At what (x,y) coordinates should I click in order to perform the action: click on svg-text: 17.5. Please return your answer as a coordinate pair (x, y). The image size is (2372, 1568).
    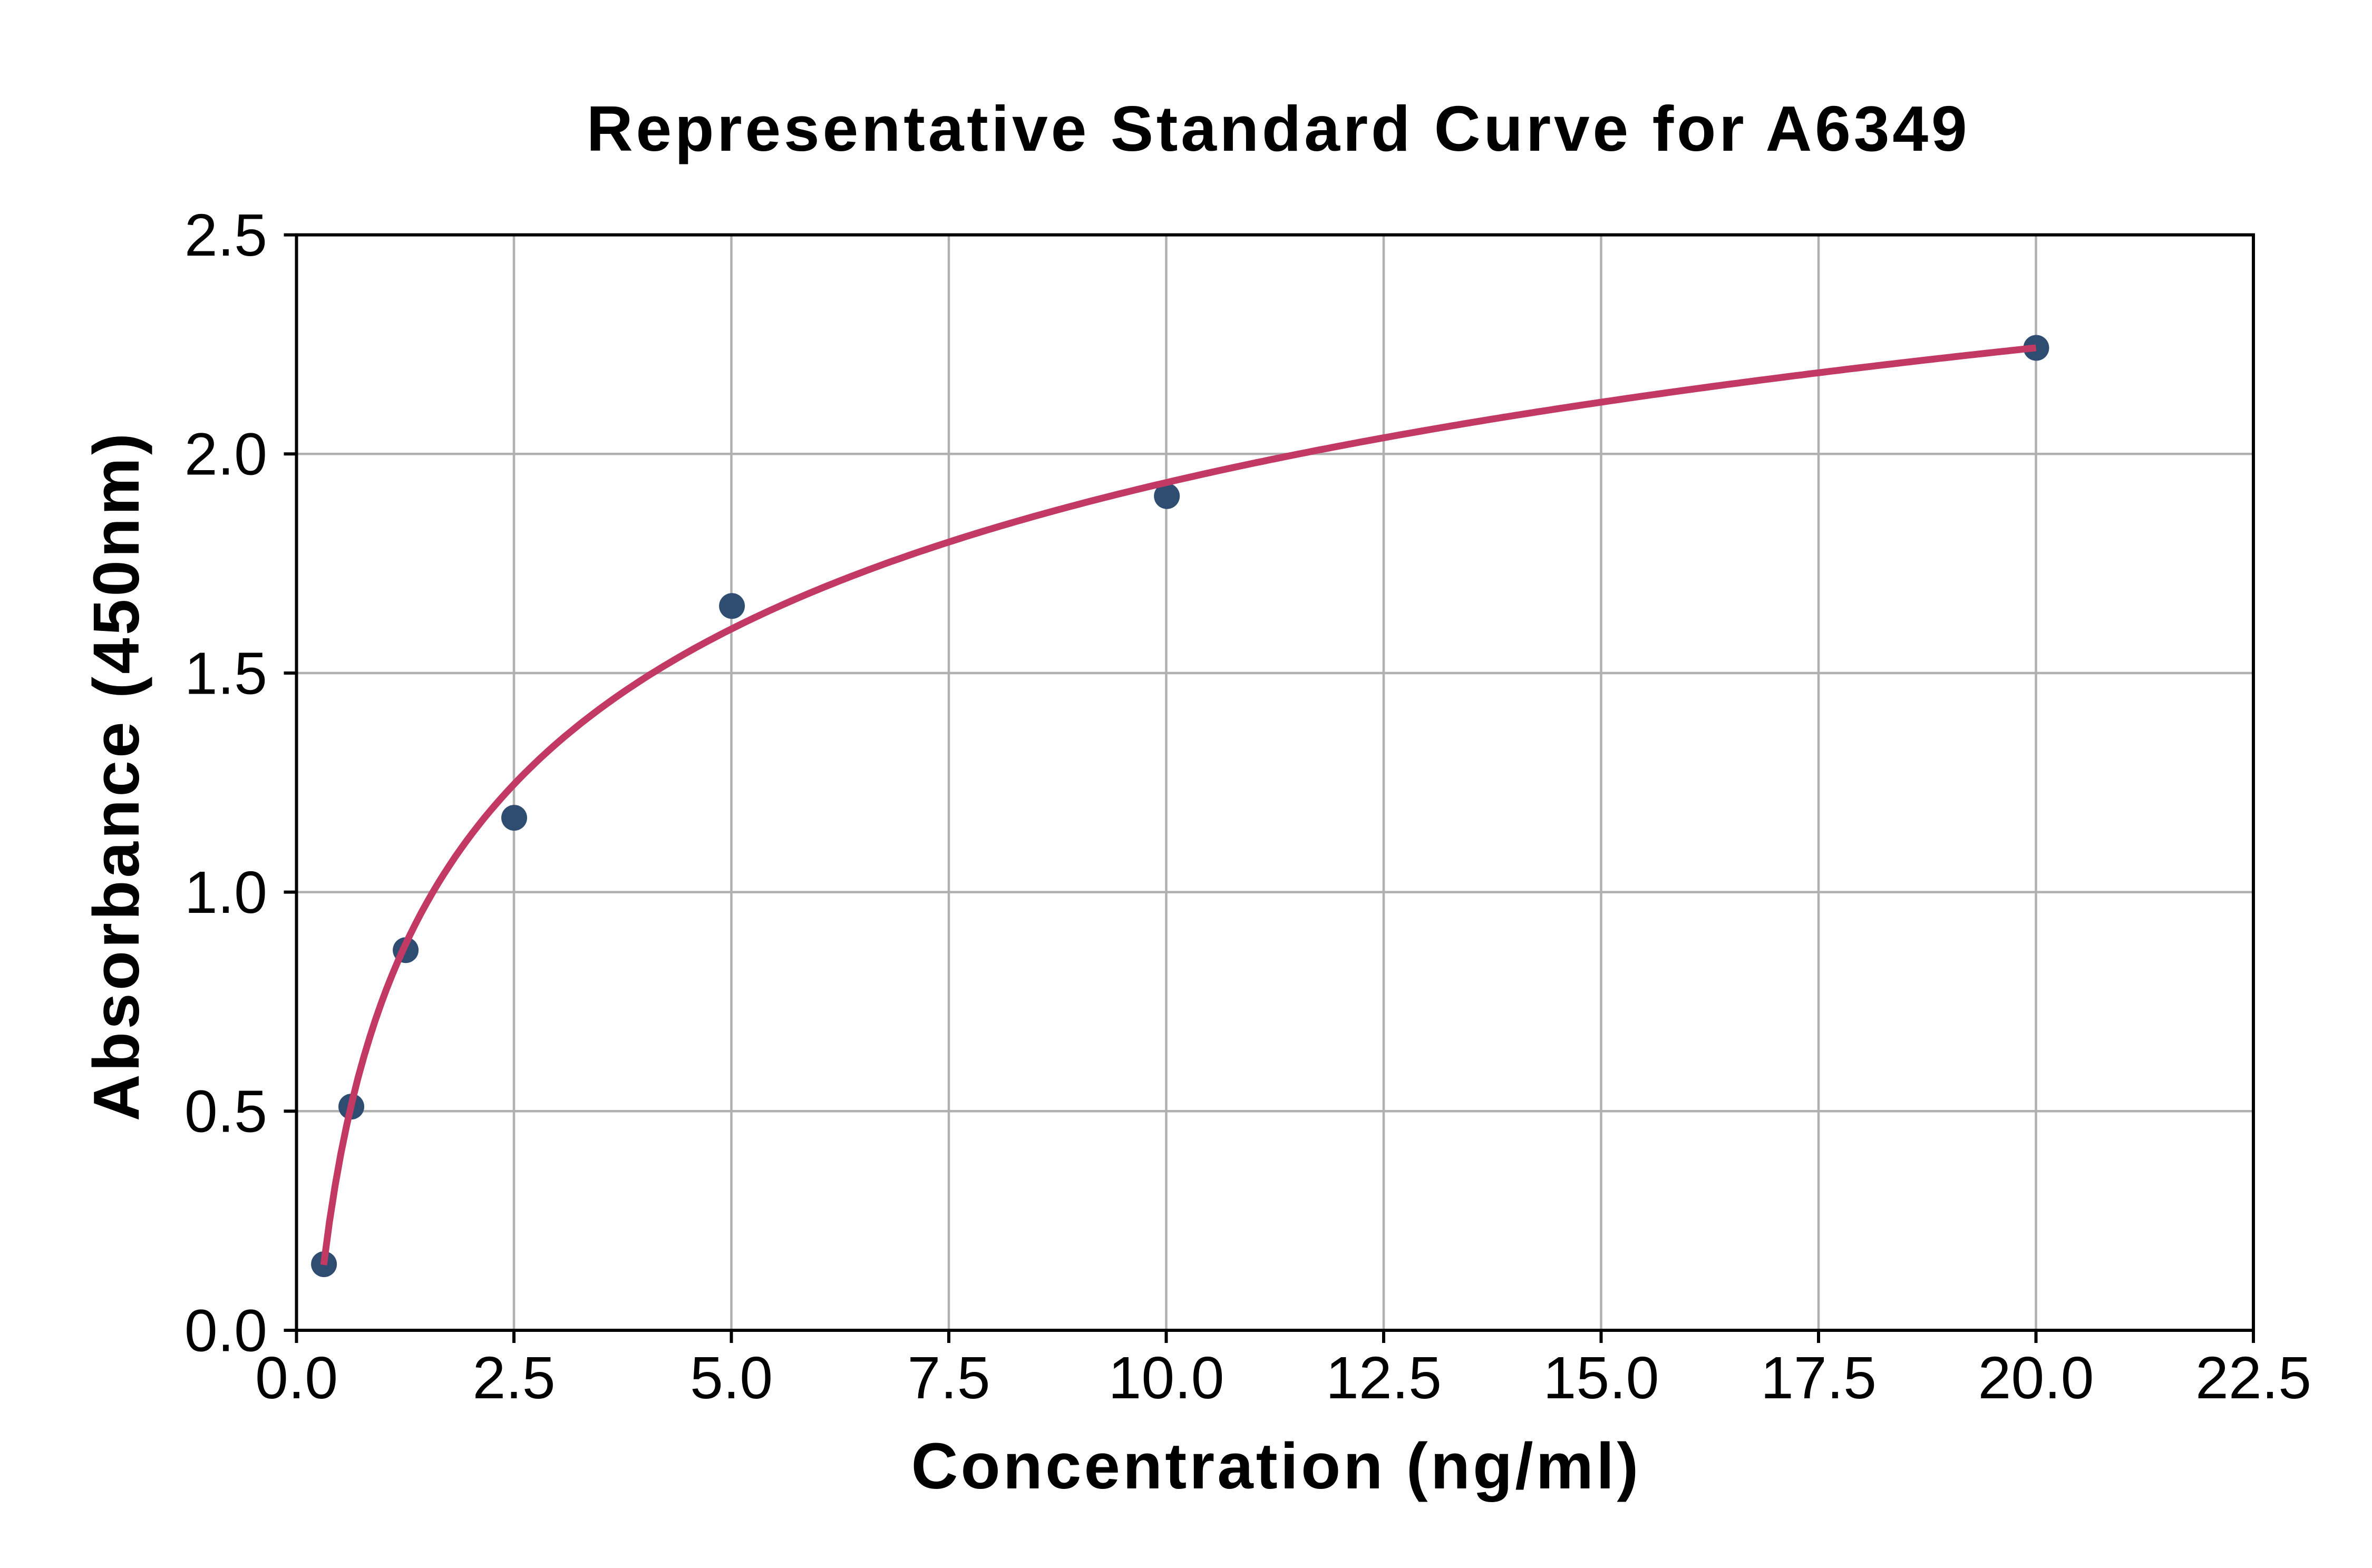
    Looking at the image, I should click on (1819, 1378).